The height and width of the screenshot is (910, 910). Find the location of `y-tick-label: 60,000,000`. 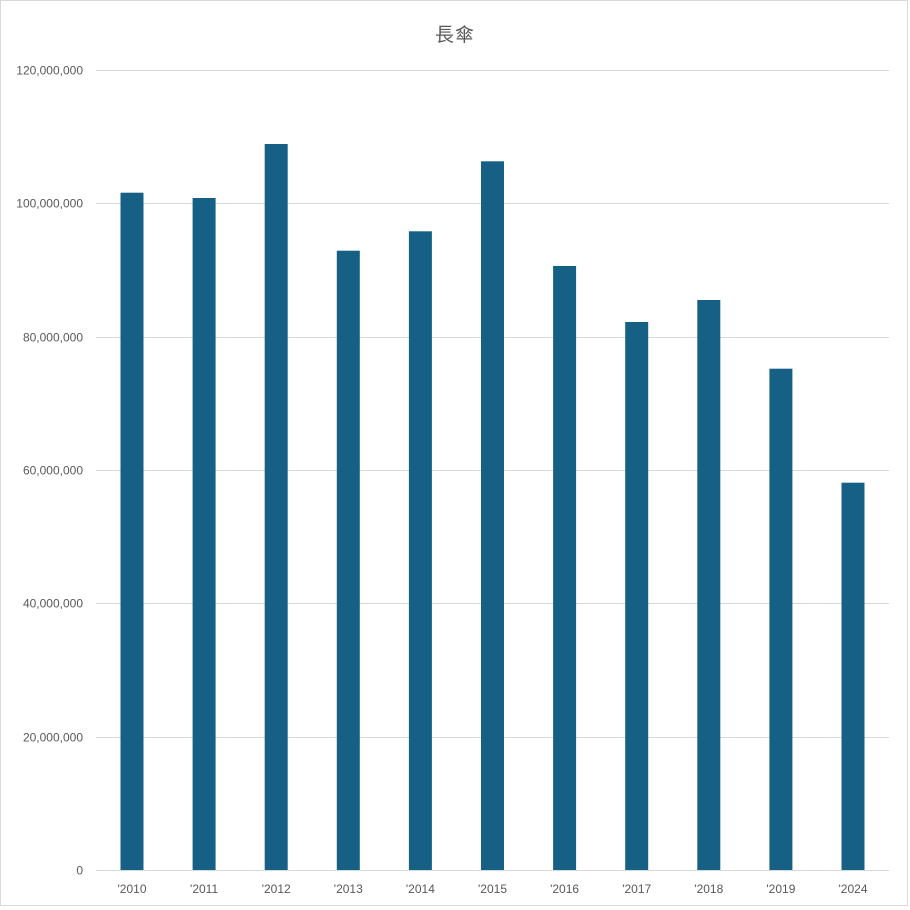

y-tick-label: 60,000,000 is located at coordinates (53, 471).